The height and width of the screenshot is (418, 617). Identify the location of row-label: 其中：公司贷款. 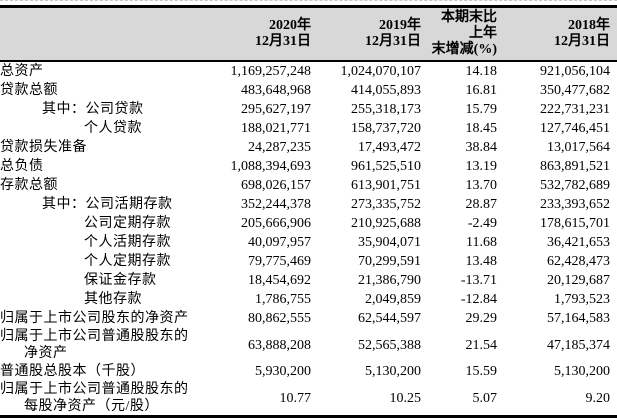
(112, 109).